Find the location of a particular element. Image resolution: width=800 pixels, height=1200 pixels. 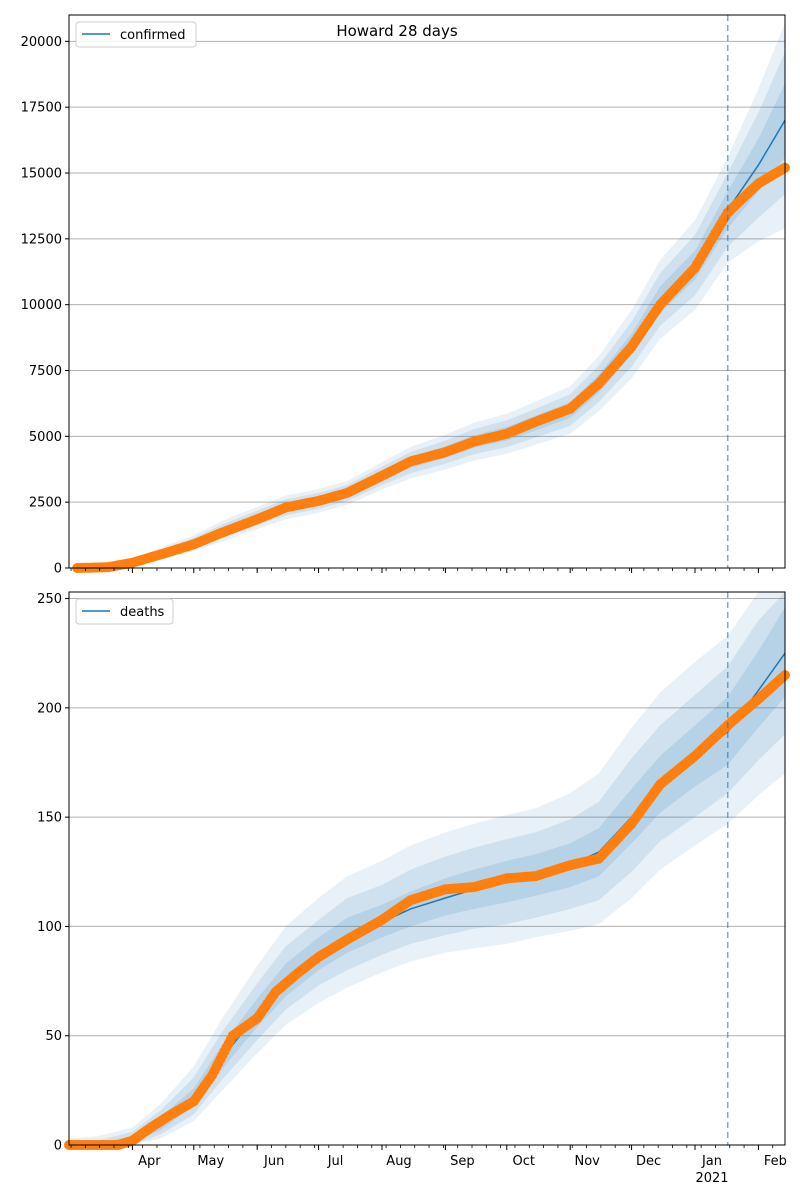

confirmed-y-tick-label: 5000 is located at coordinates (45, 437).